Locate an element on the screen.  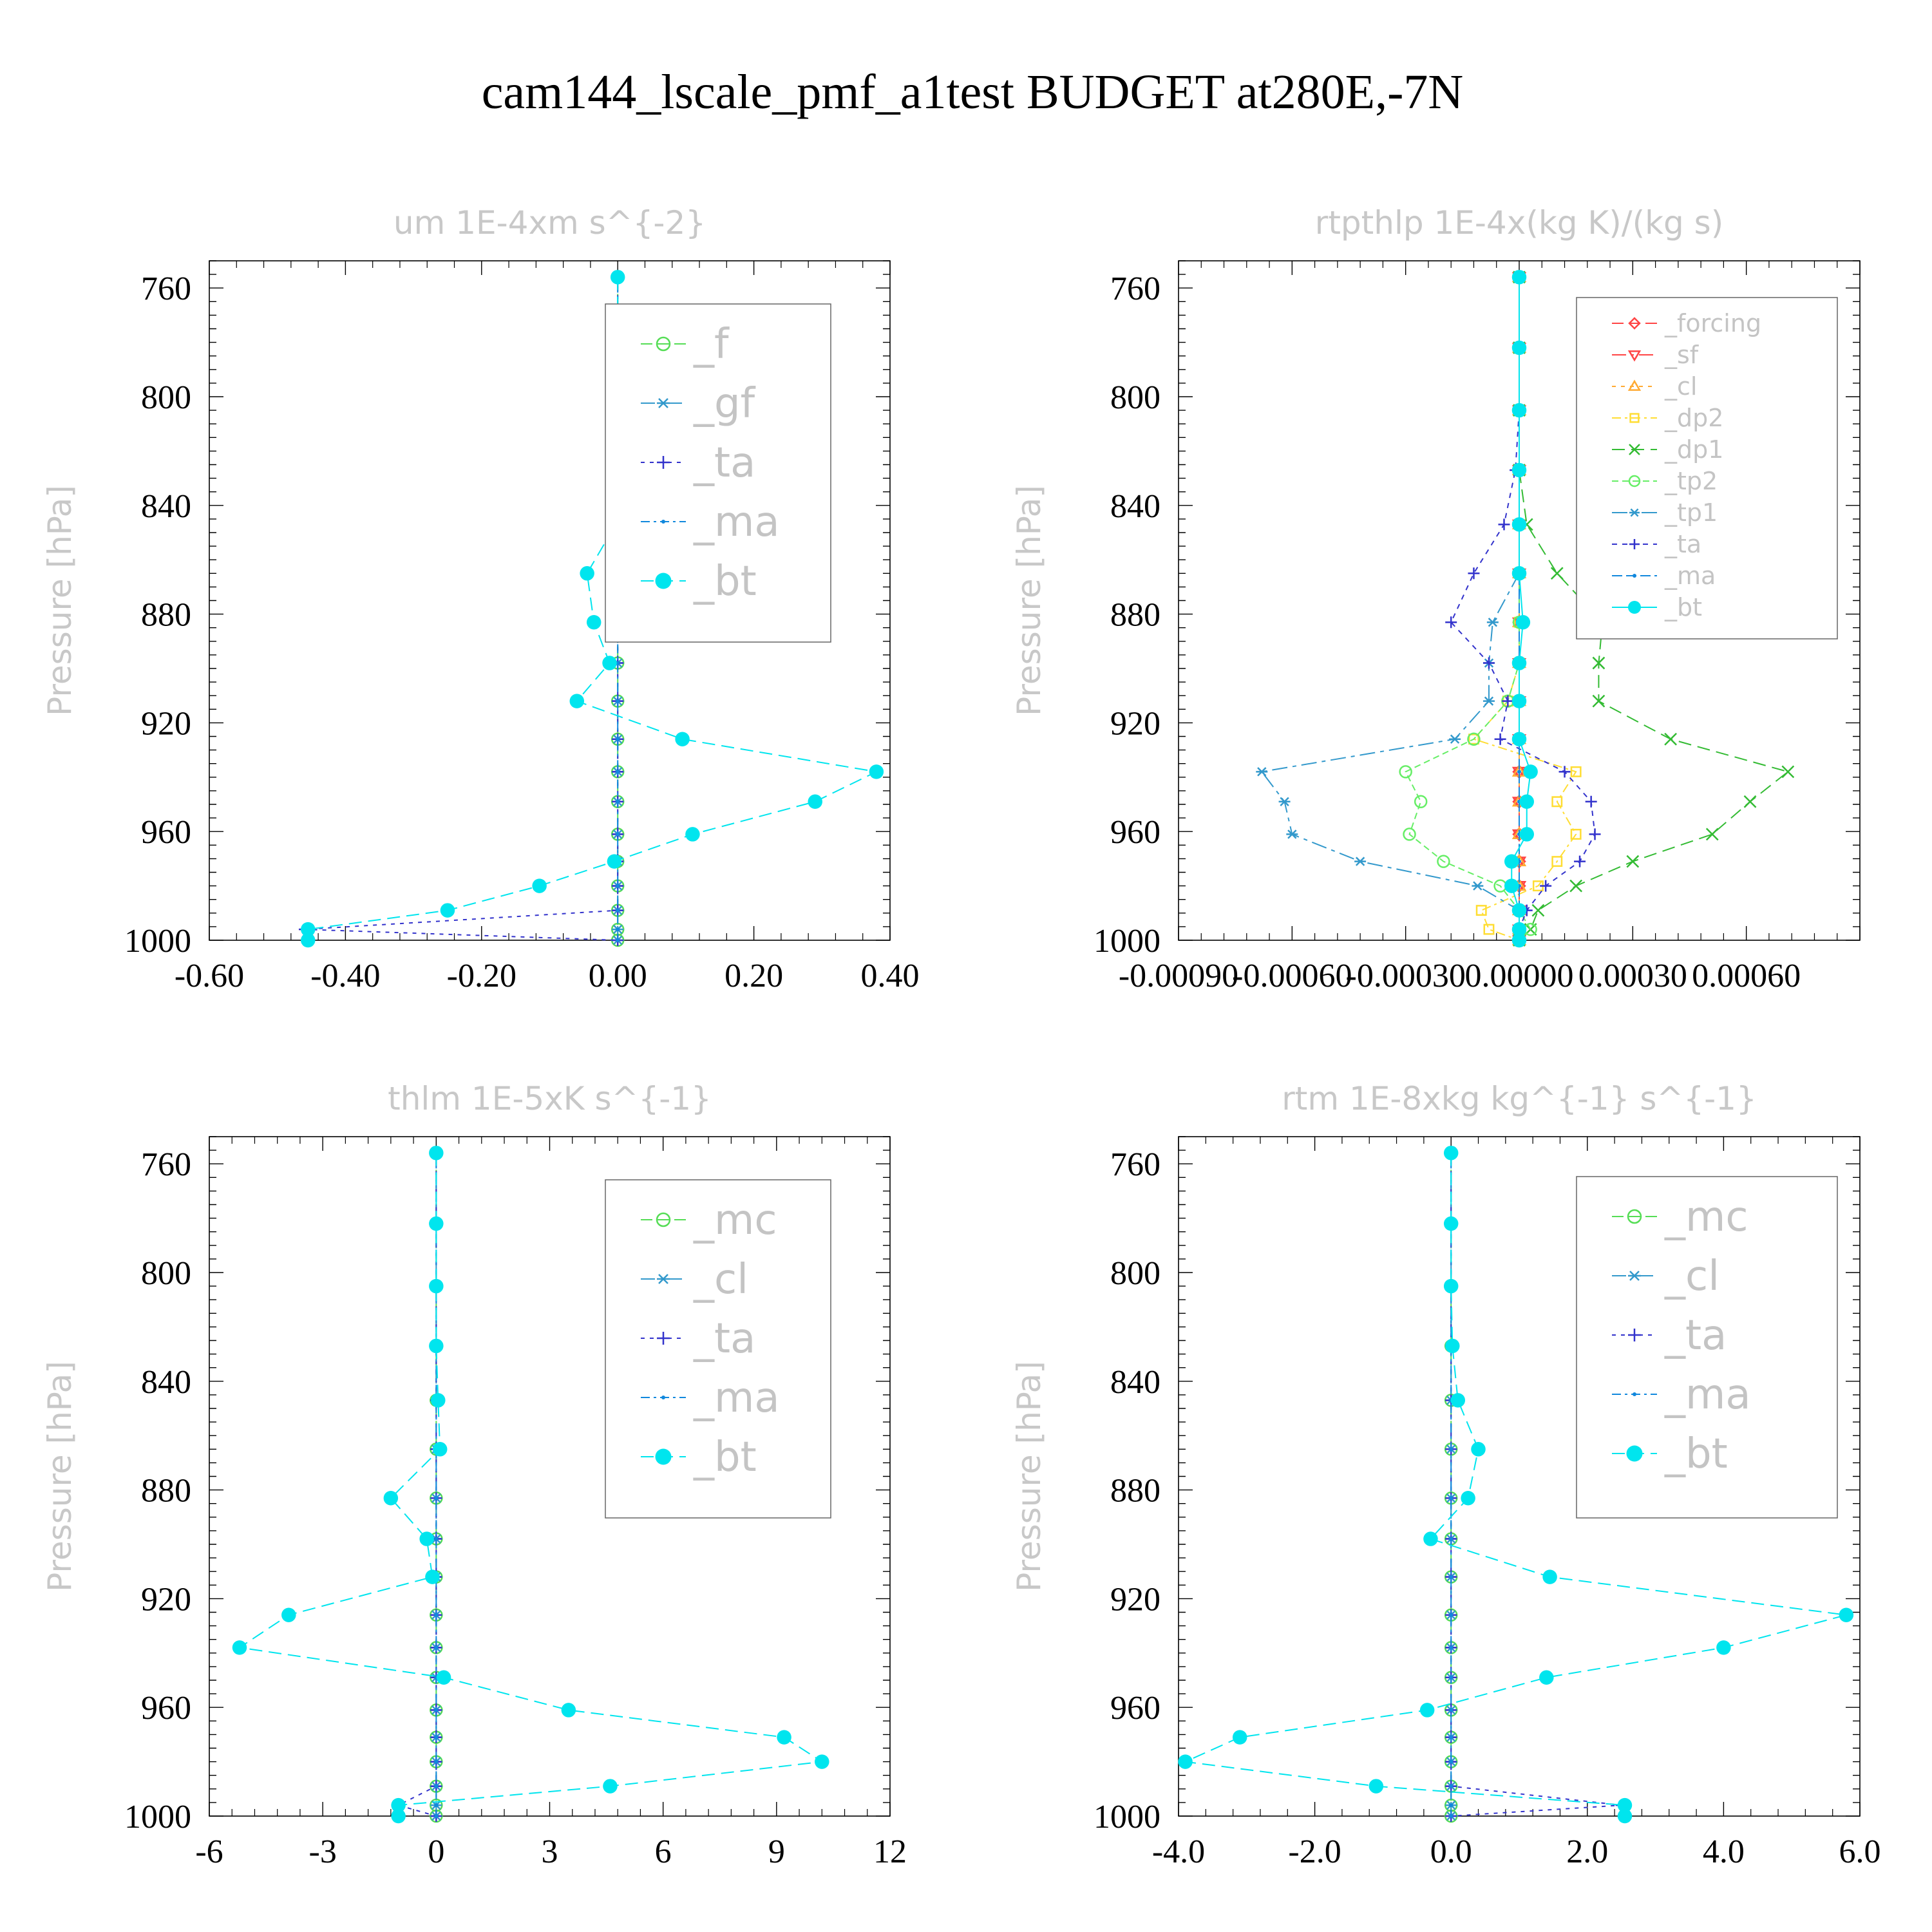
x-tick-label: 0.40 is located at coordinates (890, 976).